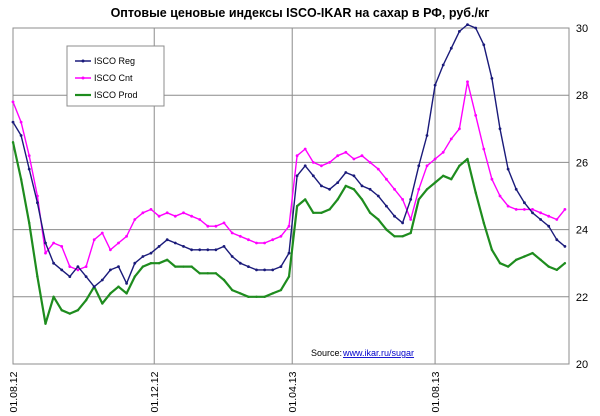  Describe the element at coordinates (116, 95) in the screenshot. I see `legend-label: ISCO Prod` at that location.